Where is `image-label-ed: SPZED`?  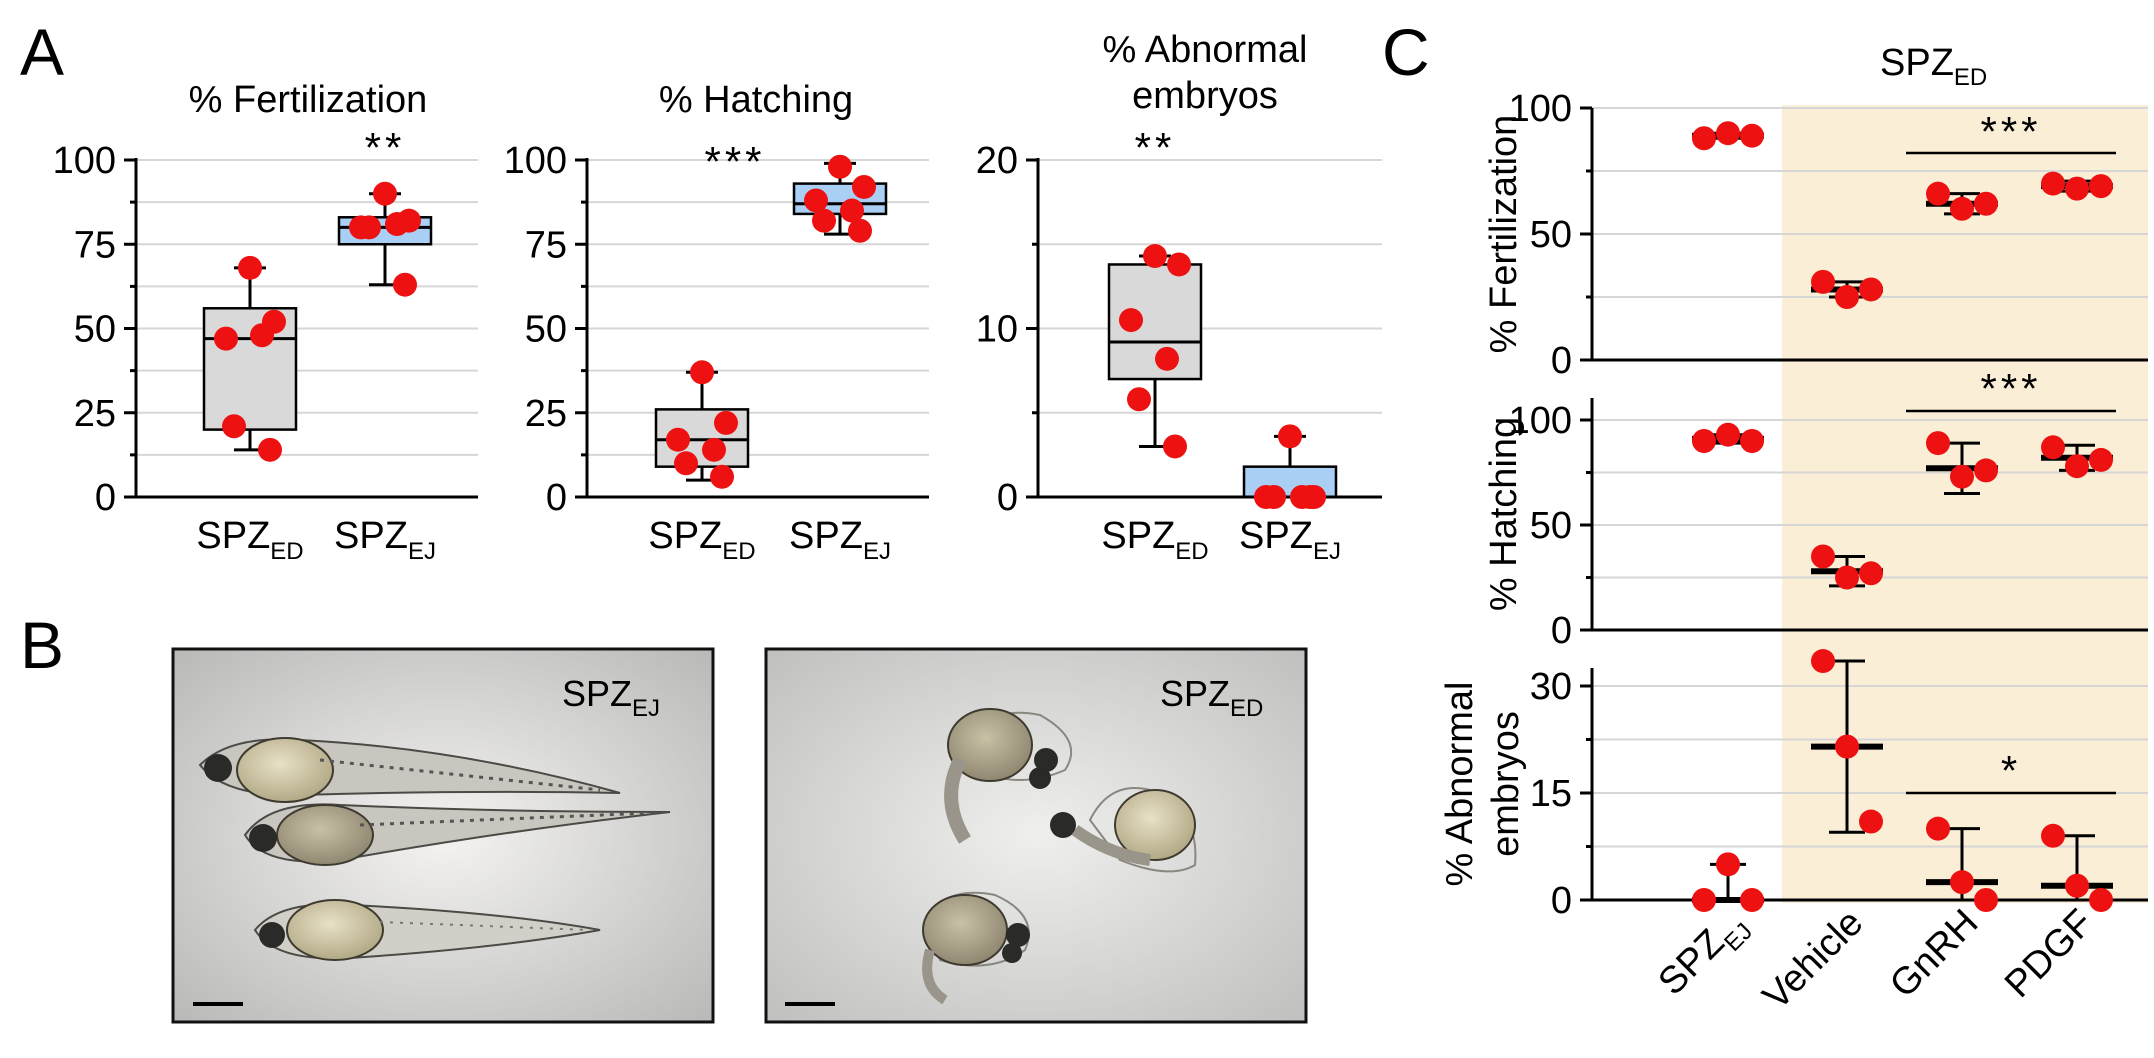 image-label-ed: SPZED is located at coordinates (1211, 697).